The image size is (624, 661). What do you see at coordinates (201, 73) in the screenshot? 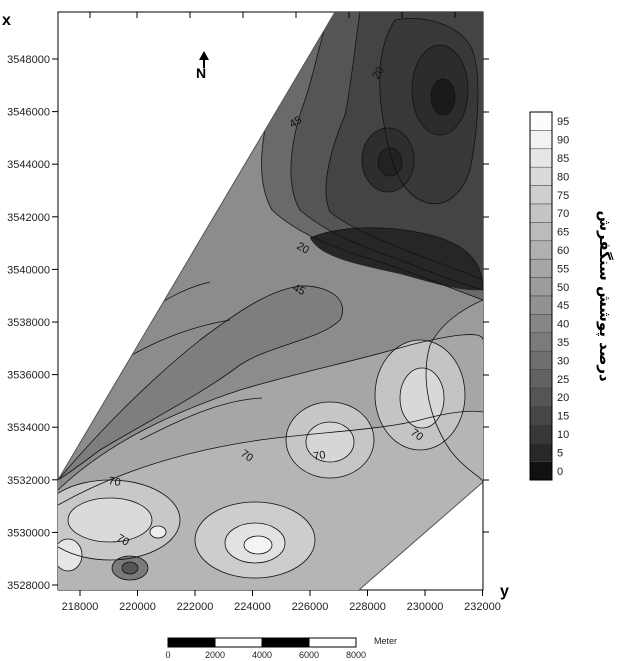
I see `north-arrow-label: N` at bounding box center [201, 73].